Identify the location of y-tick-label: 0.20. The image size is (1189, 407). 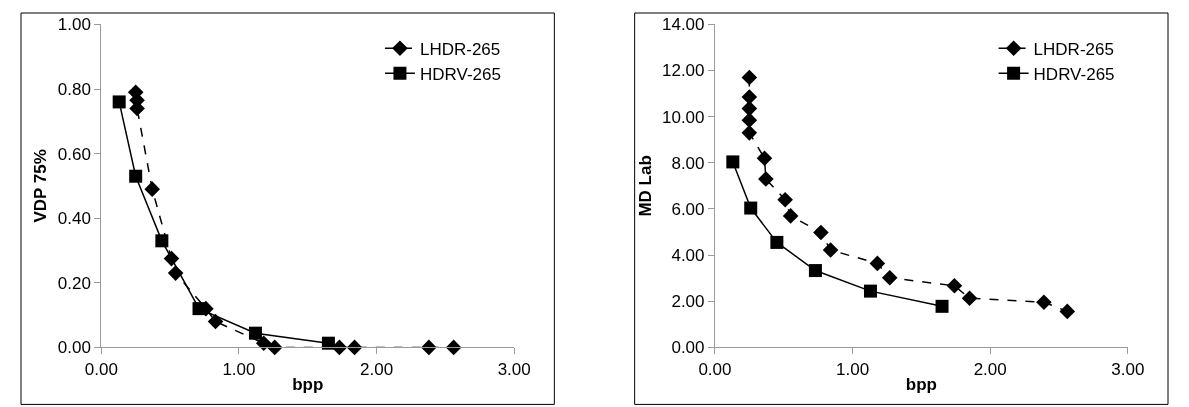
(74, 283).